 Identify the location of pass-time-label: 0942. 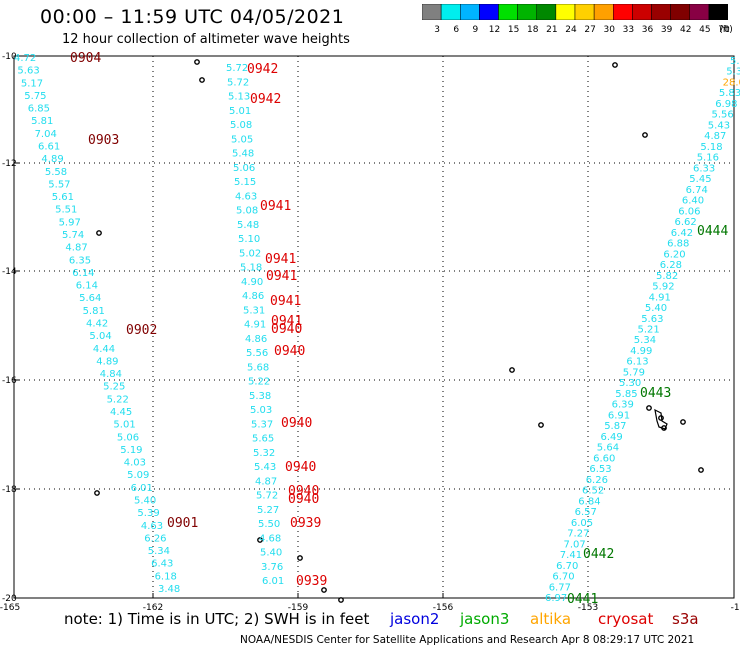
(262, 69).